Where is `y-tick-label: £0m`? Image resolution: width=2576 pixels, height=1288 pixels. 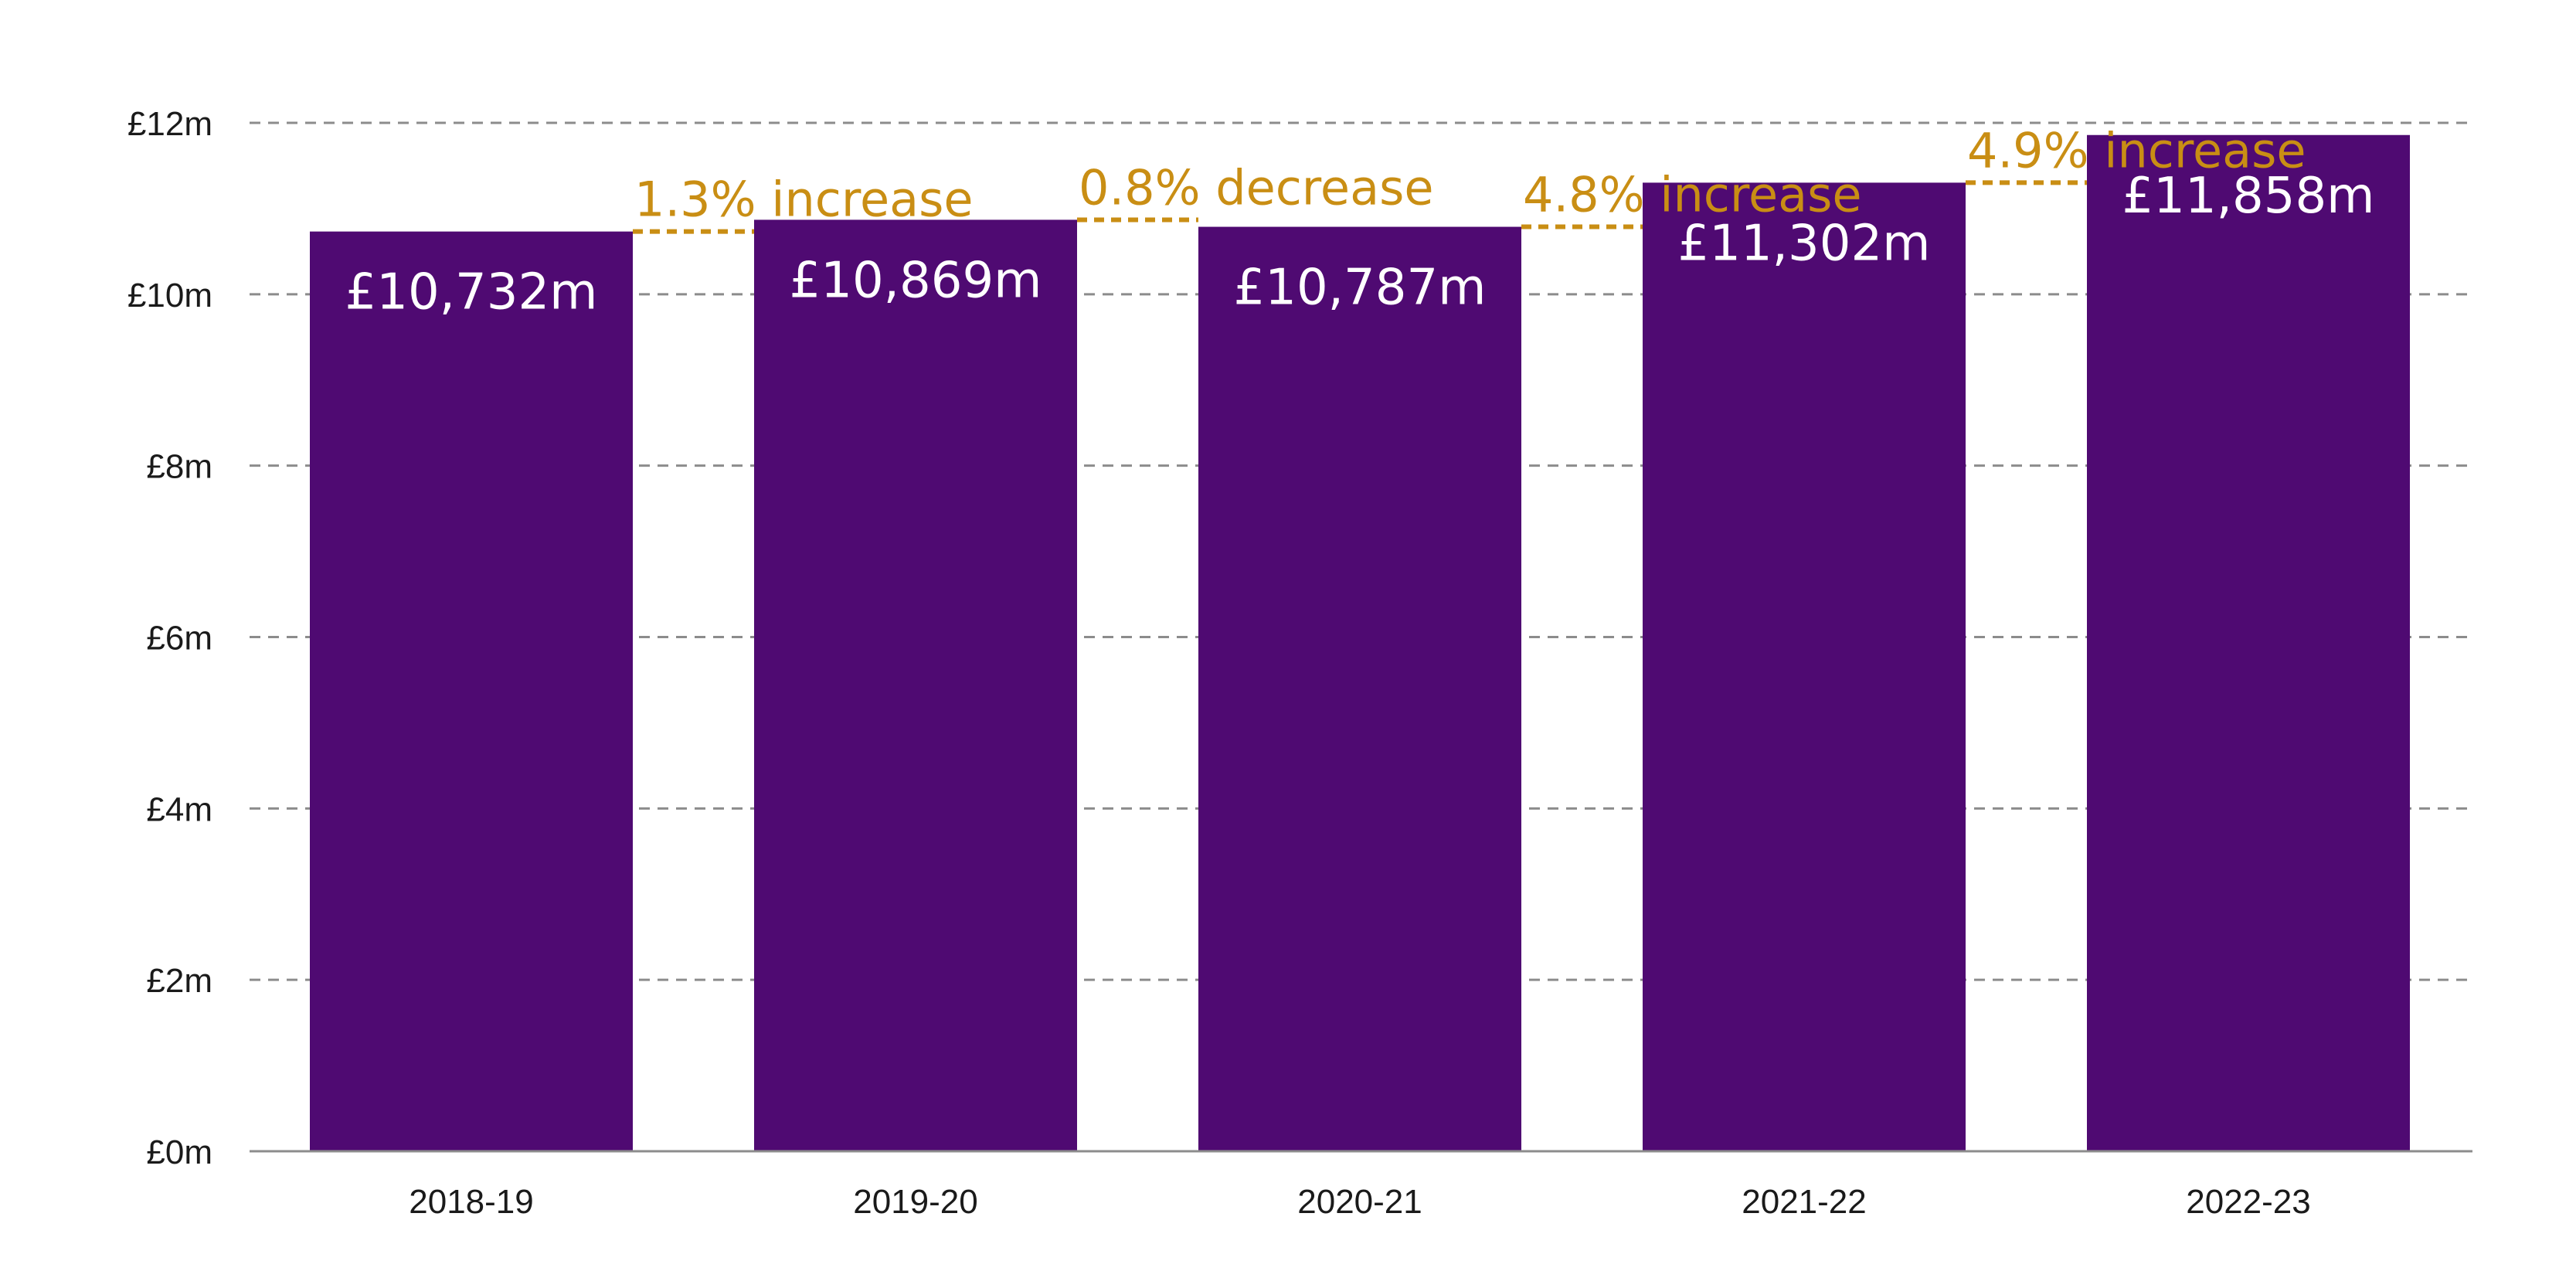 y-tick-label: £0m is located at coordinates (179, 1152).